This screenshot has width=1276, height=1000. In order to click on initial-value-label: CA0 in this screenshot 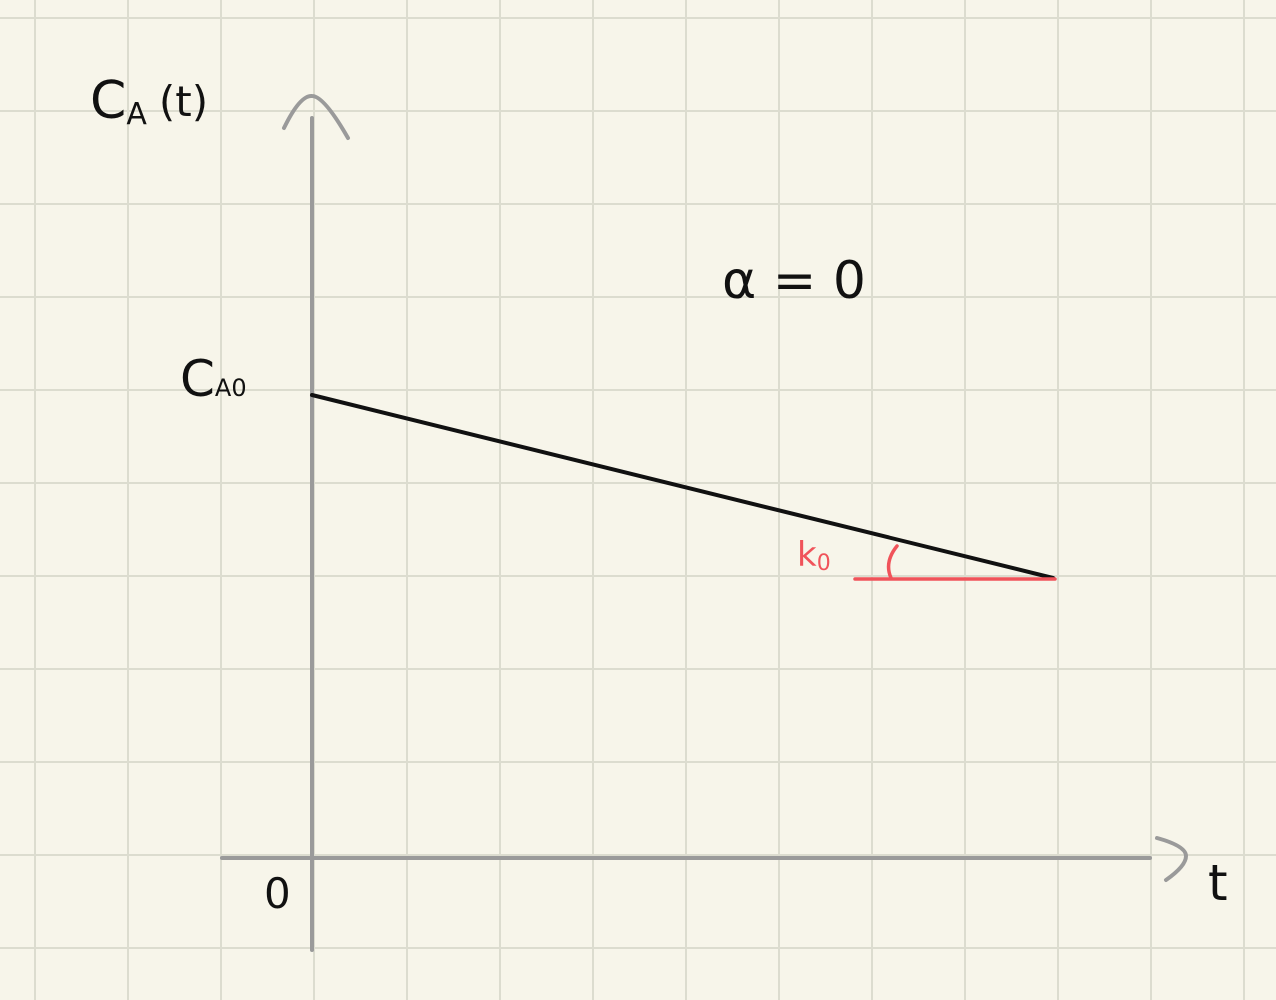, I will do `click(213, 379)`.